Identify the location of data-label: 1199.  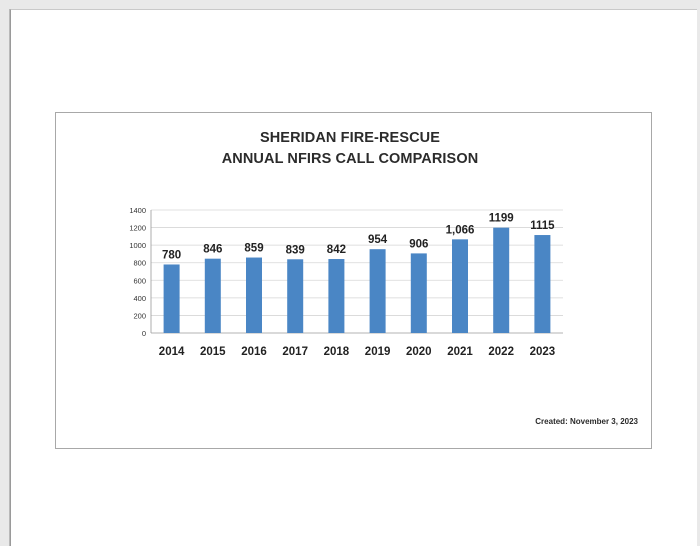
(501, 219).